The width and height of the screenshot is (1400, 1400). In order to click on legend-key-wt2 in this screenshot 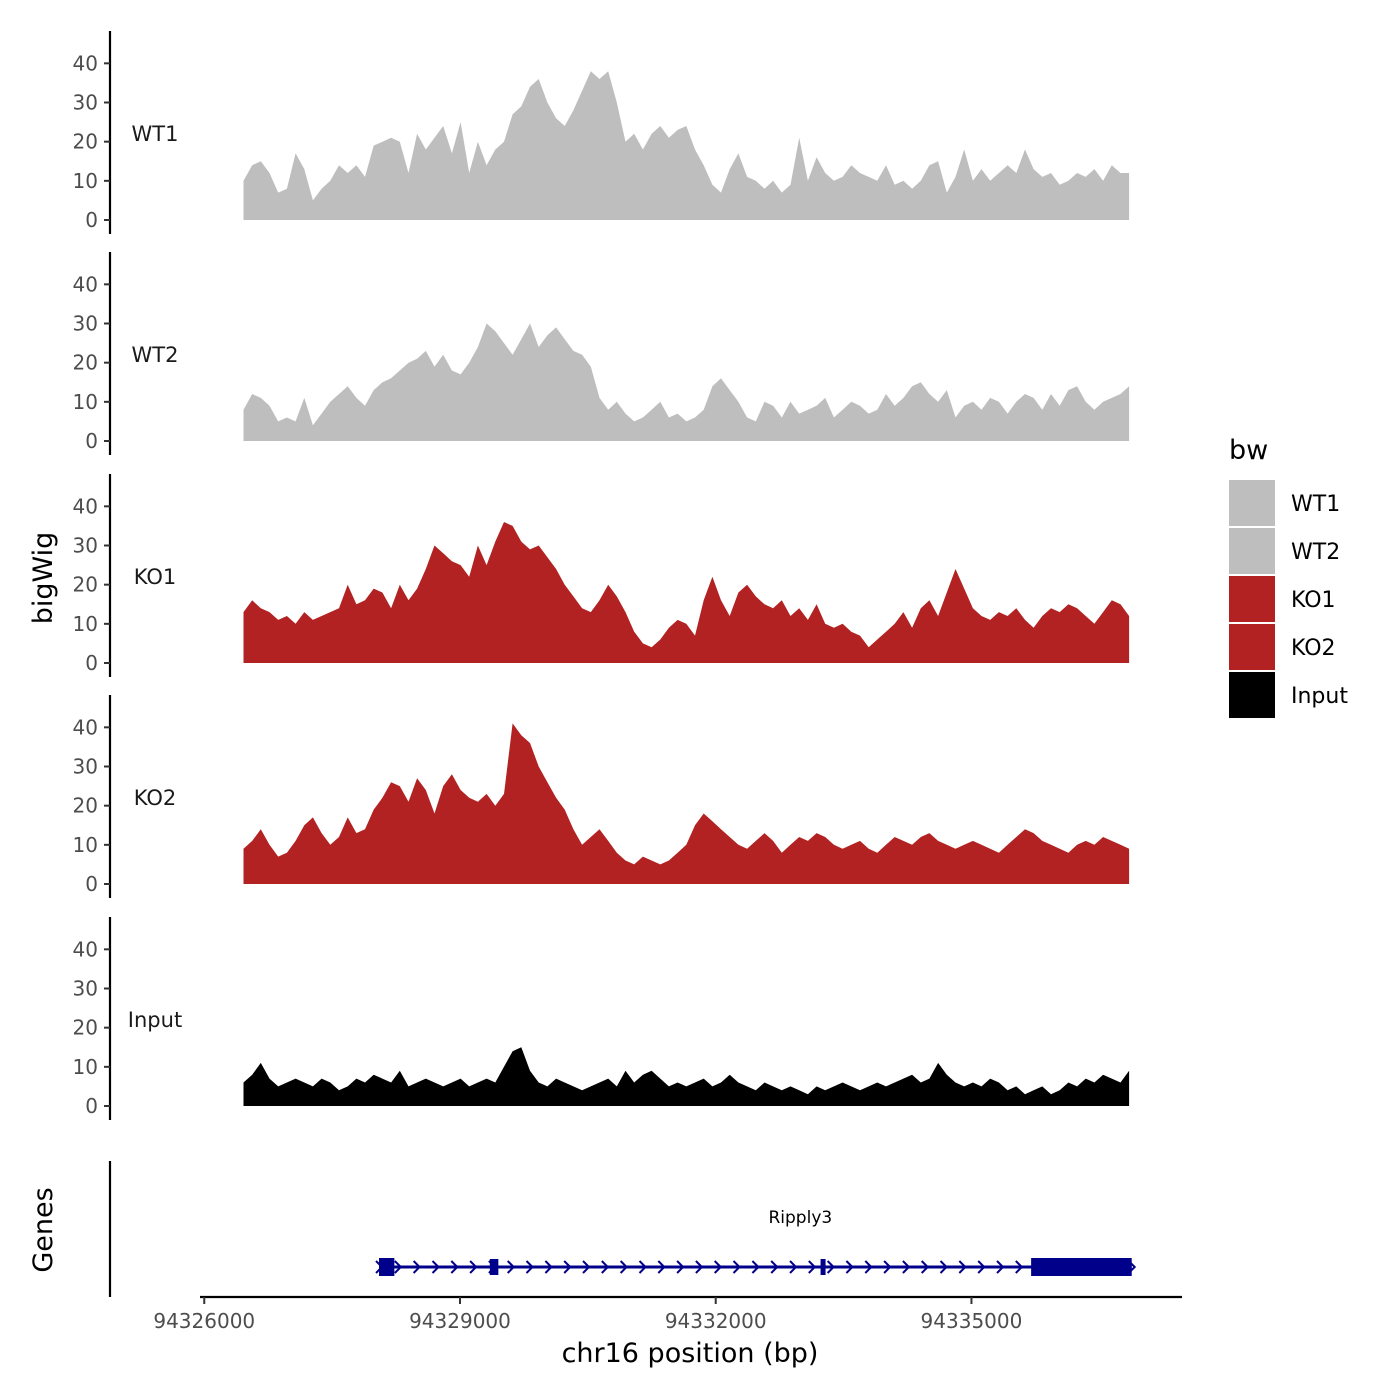, I will do `click(1252, 551)`.